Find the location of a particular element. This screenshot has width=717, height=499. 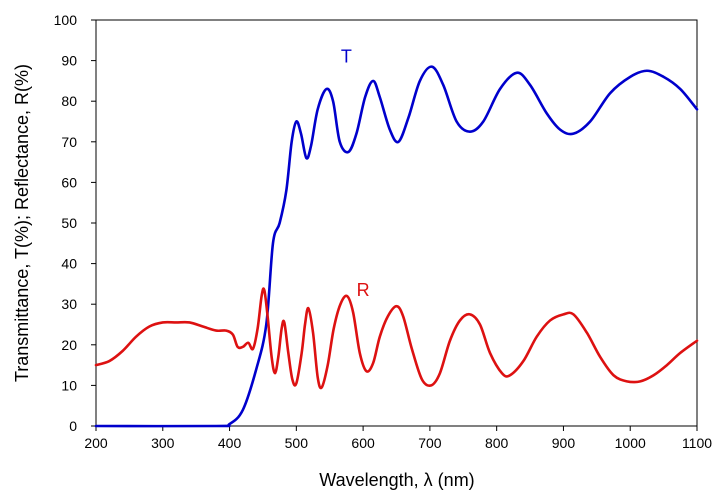

y-tick-label: 40 is located at coordinates (69, 264).